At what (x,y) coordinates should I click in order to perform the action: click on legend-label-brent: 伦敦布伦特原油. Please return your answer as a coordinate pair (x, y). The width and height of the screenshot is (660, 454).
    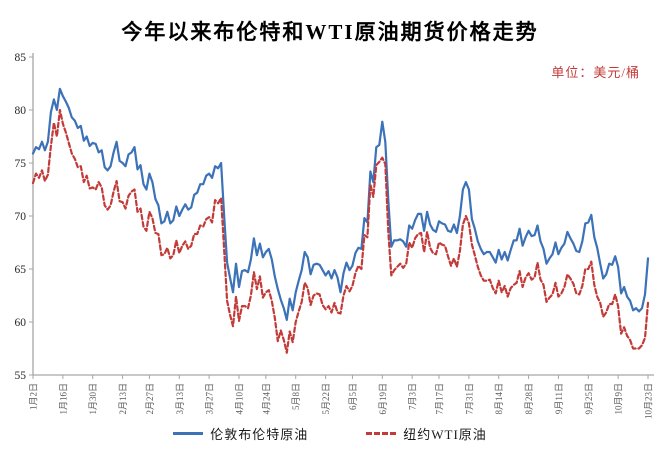
    Looking at the image, I should click on (259, 434).